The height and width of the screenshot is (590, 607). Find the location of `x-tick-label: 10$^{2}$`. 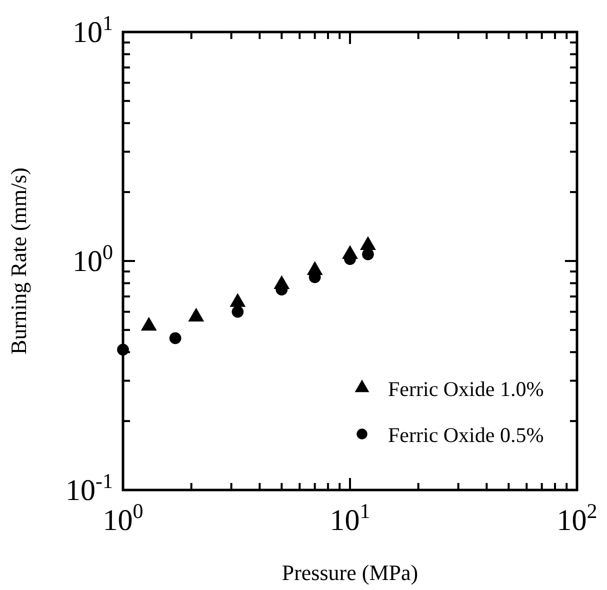

x-tick-label: 10$^{2}$ is located at coordinates (577, 518).